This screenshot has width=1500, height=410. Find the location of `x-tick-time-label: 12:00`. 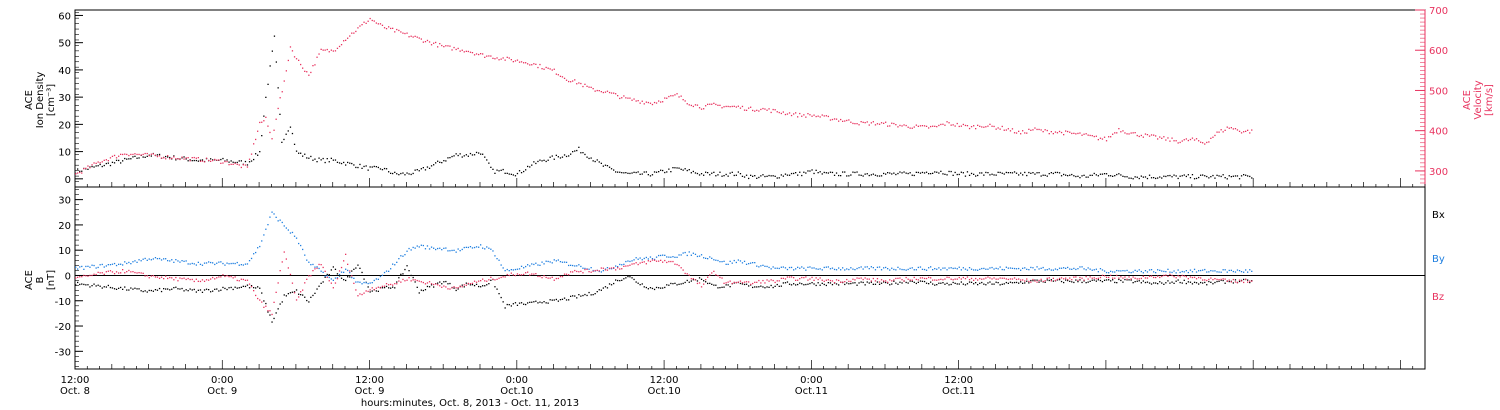

x-tick-time-label: 12:00 is located at coordinates (75, 380).